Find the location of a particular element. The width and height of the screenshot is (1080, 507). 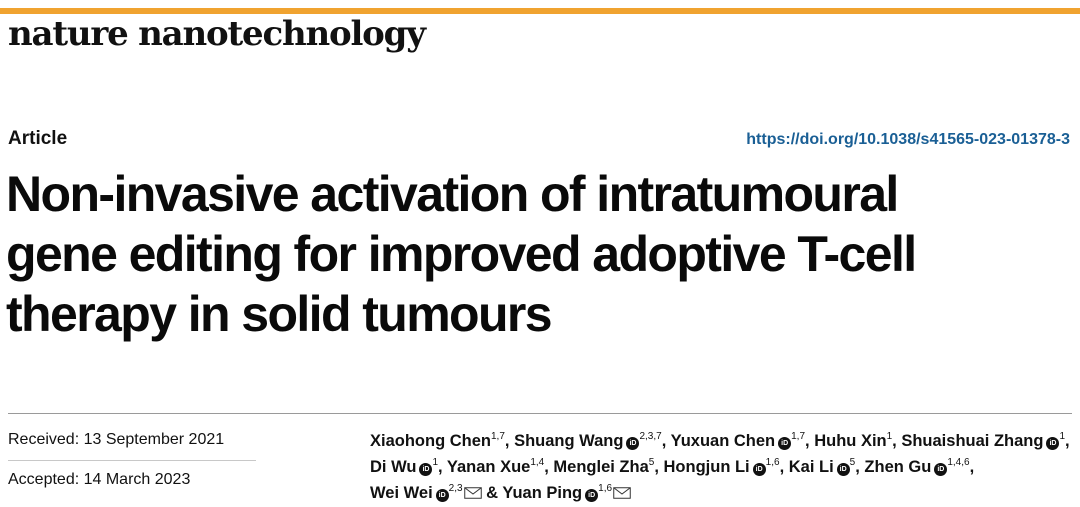

title-line: Non-invasive activation of intratumoural is located at coordinates (452, 194).